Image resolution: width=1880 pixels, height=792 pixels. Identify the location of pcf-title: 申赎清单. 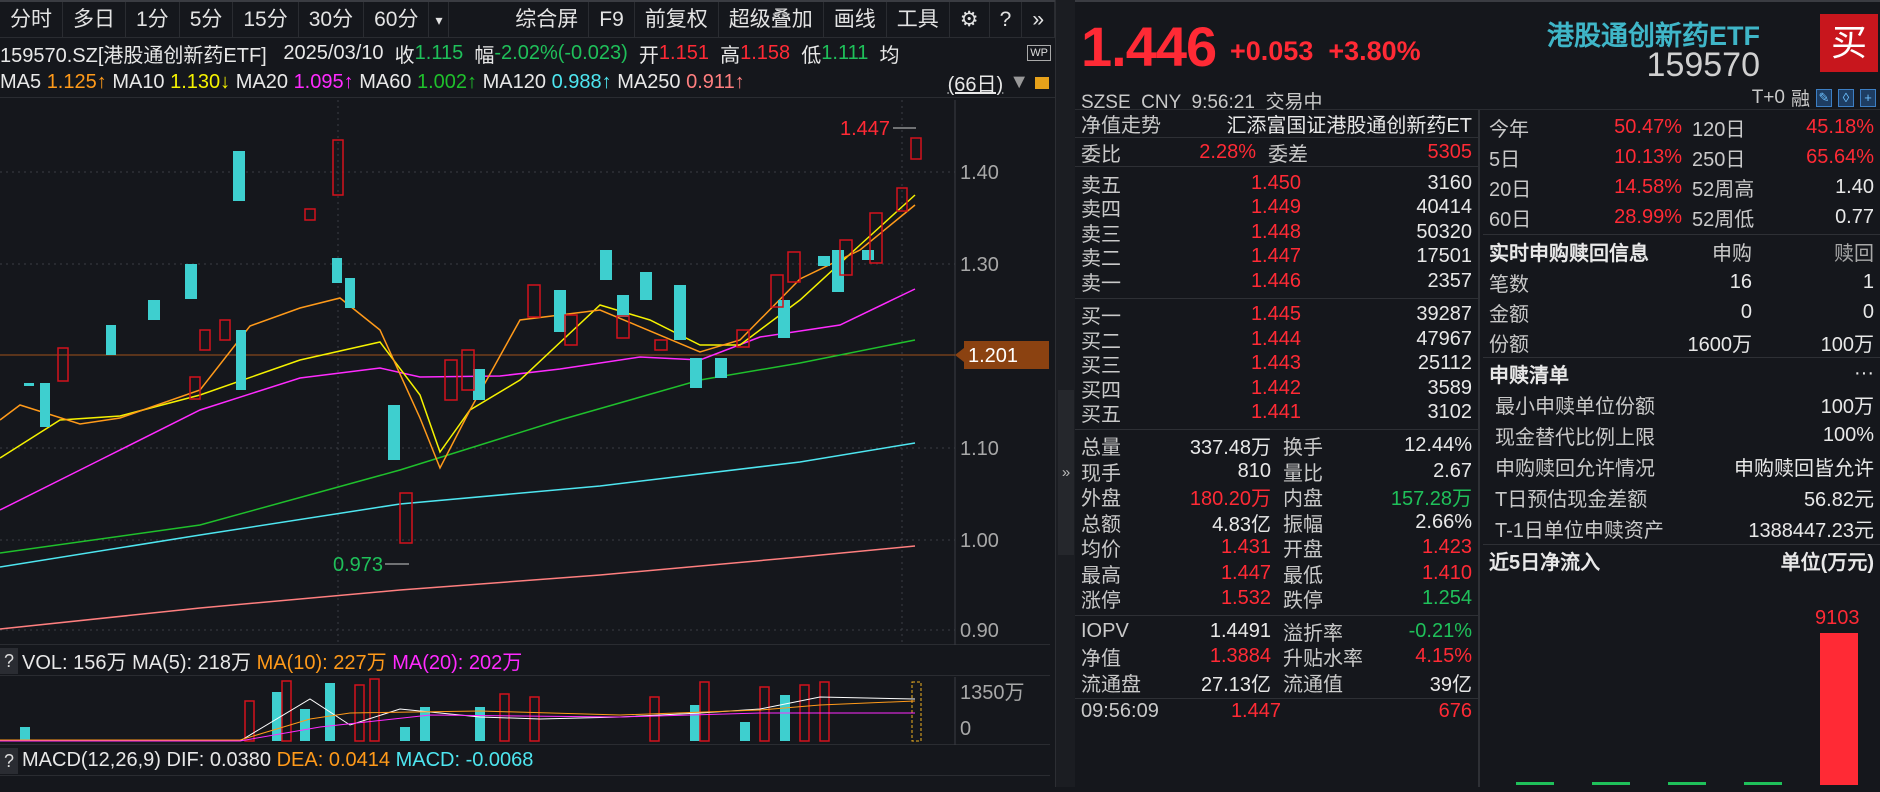
(1529, 376).